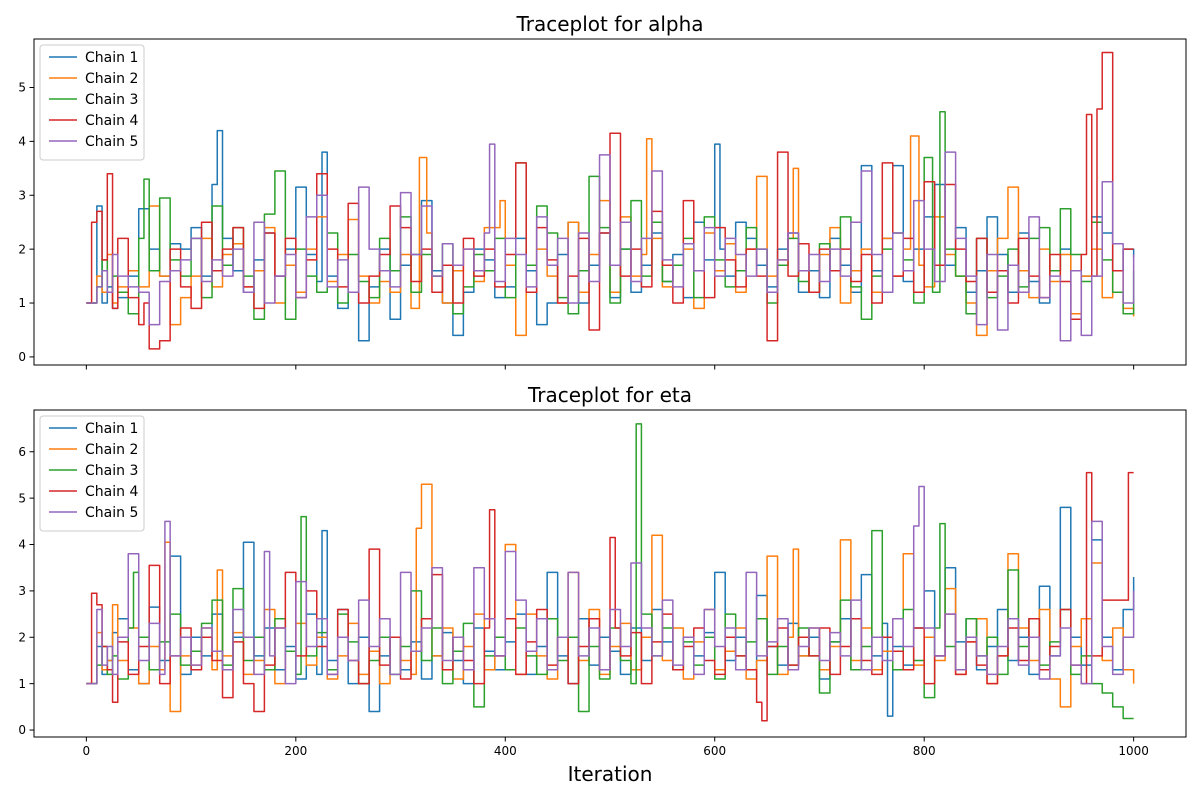 This screenshot has height=800, width=1200. I want to click on x-tick-label: 800, so click(924, 751).